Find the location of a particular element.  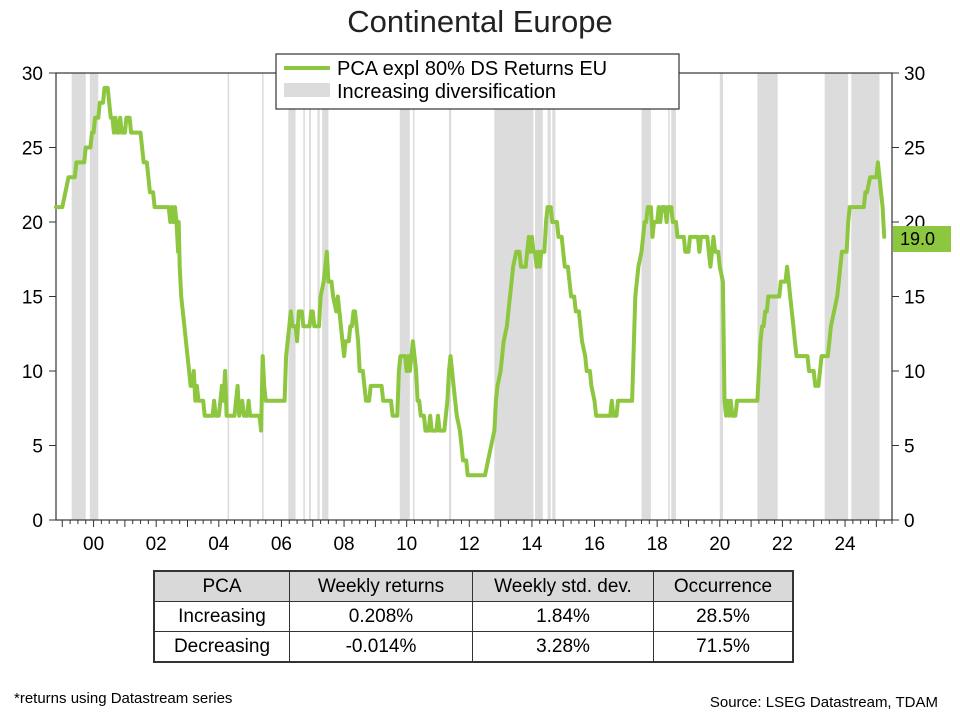

y-tick-label-left: 20 is located at coordinates (32, 223).